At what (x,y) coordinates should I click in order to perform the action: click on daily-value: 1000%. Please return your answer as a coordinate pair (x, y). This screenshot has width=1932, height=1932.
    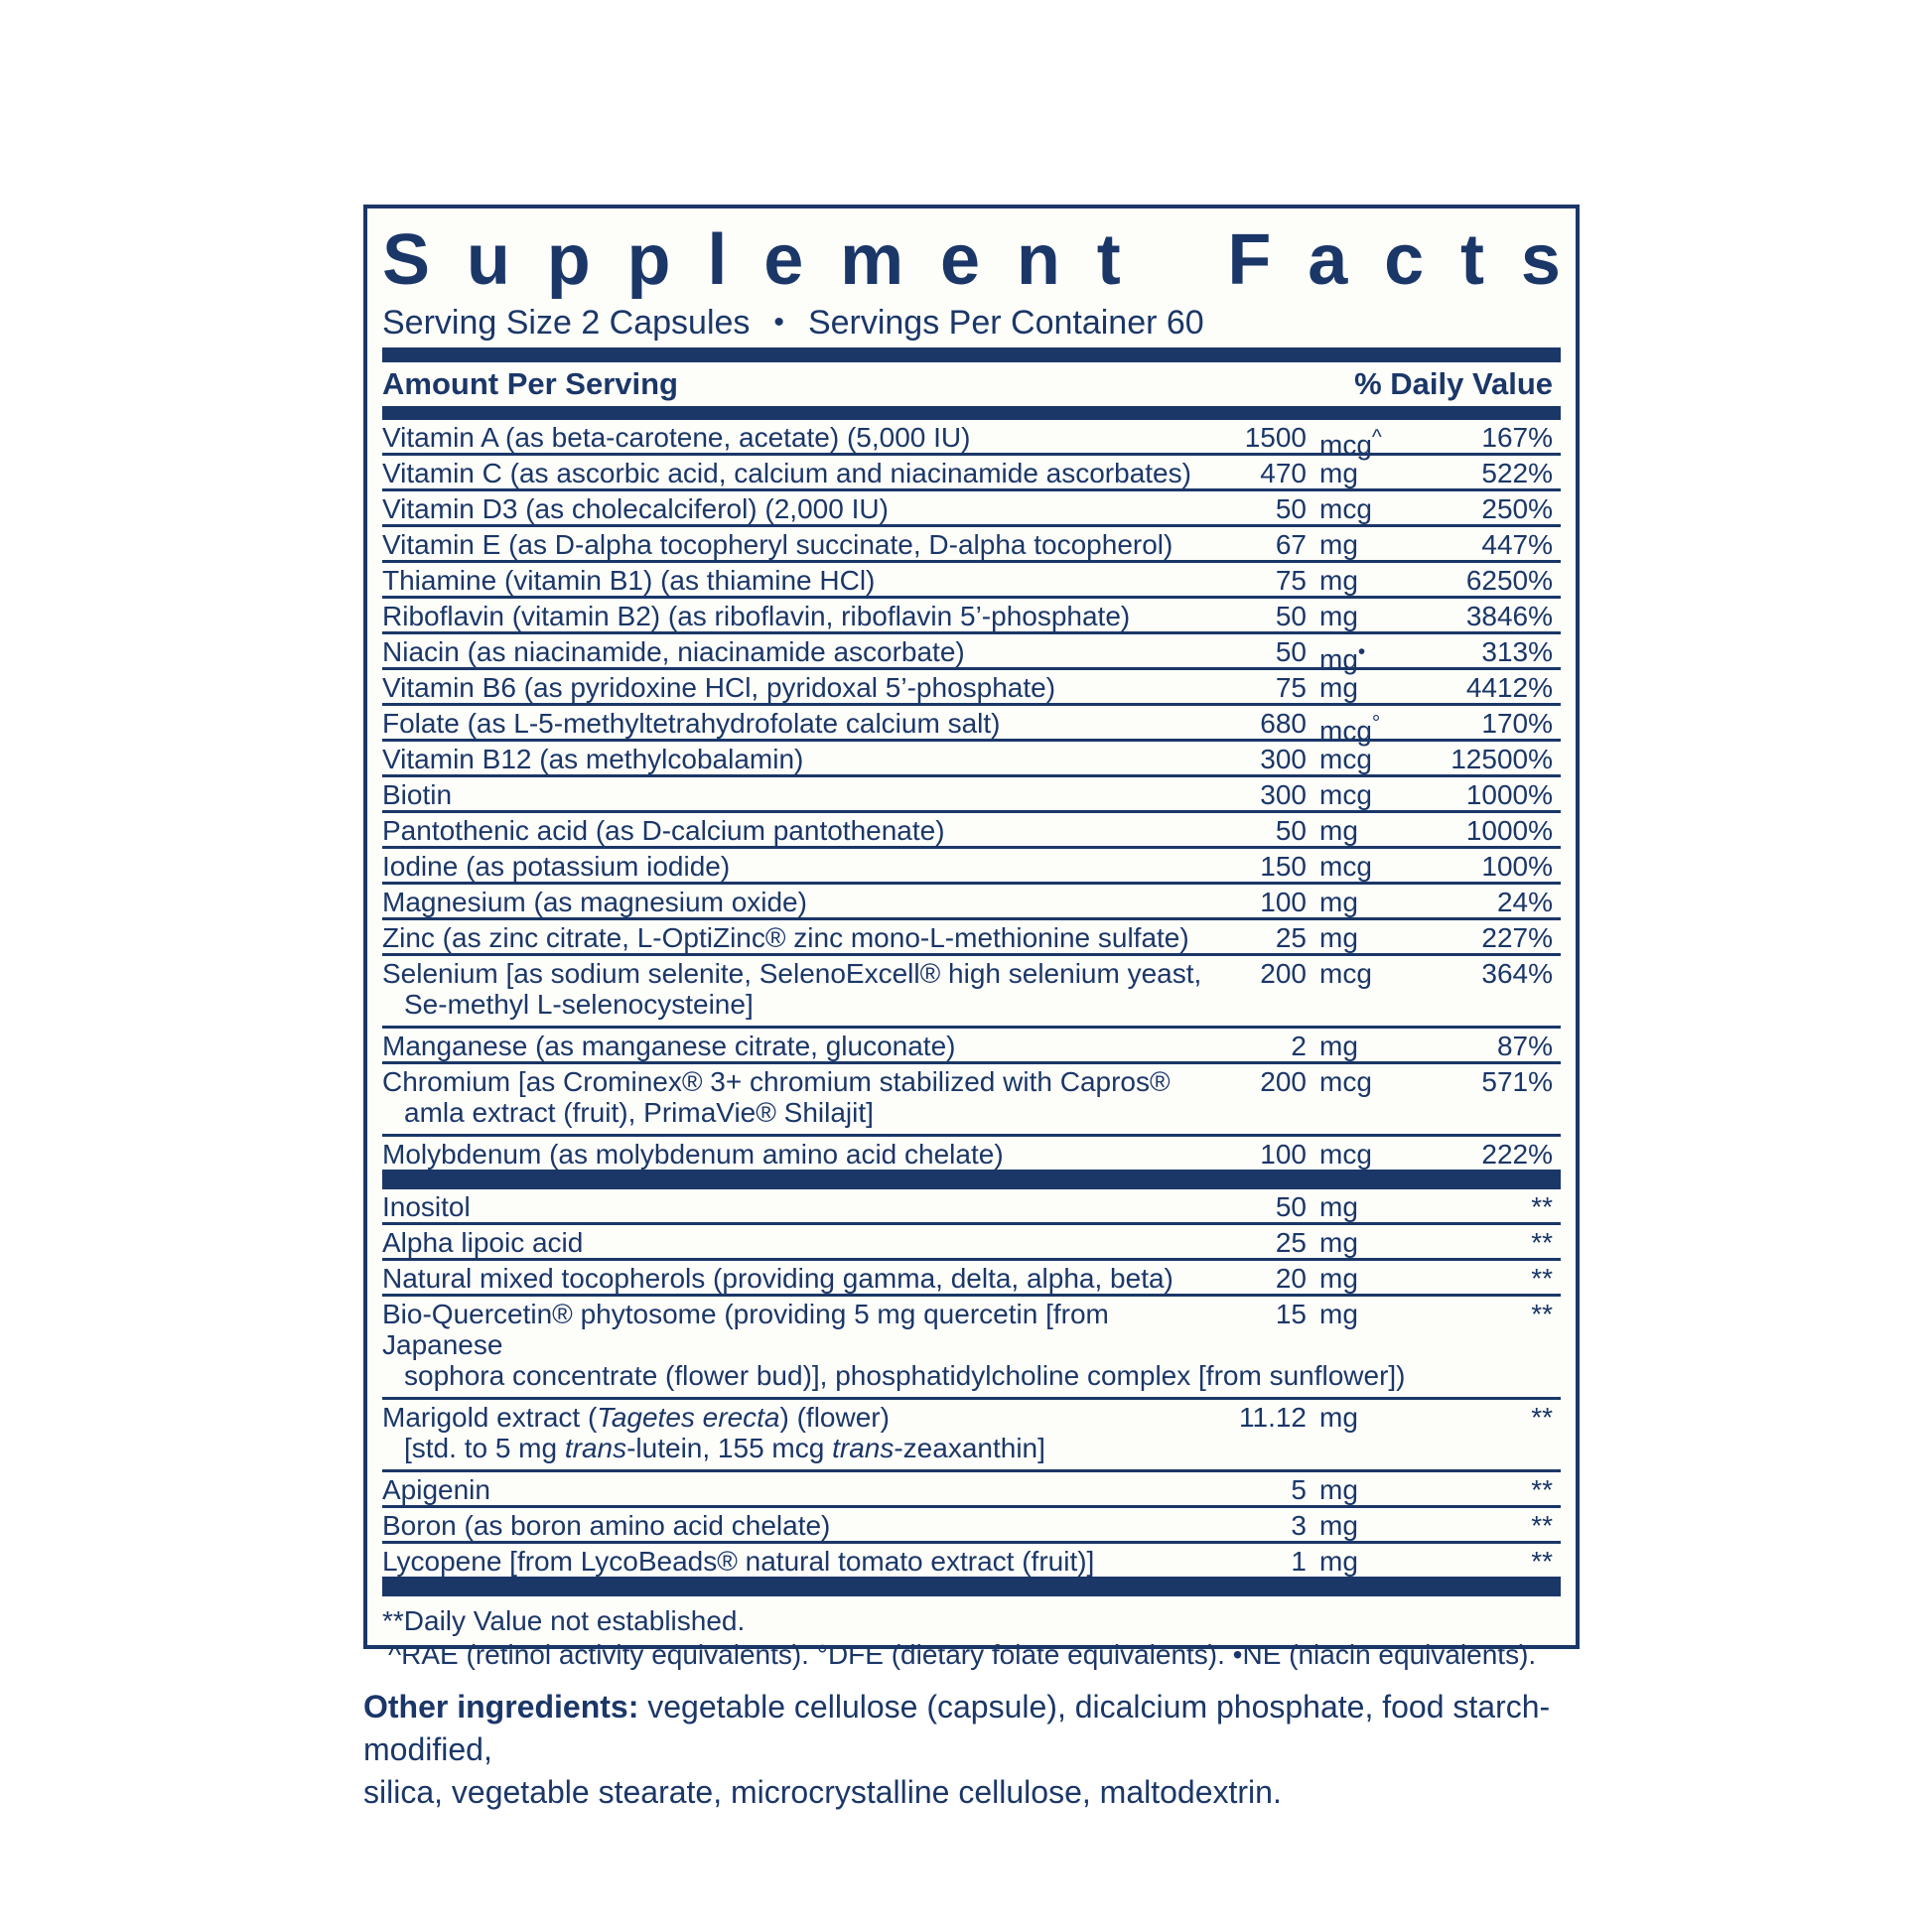
    Looking at the image, I should click on (1509, 795).